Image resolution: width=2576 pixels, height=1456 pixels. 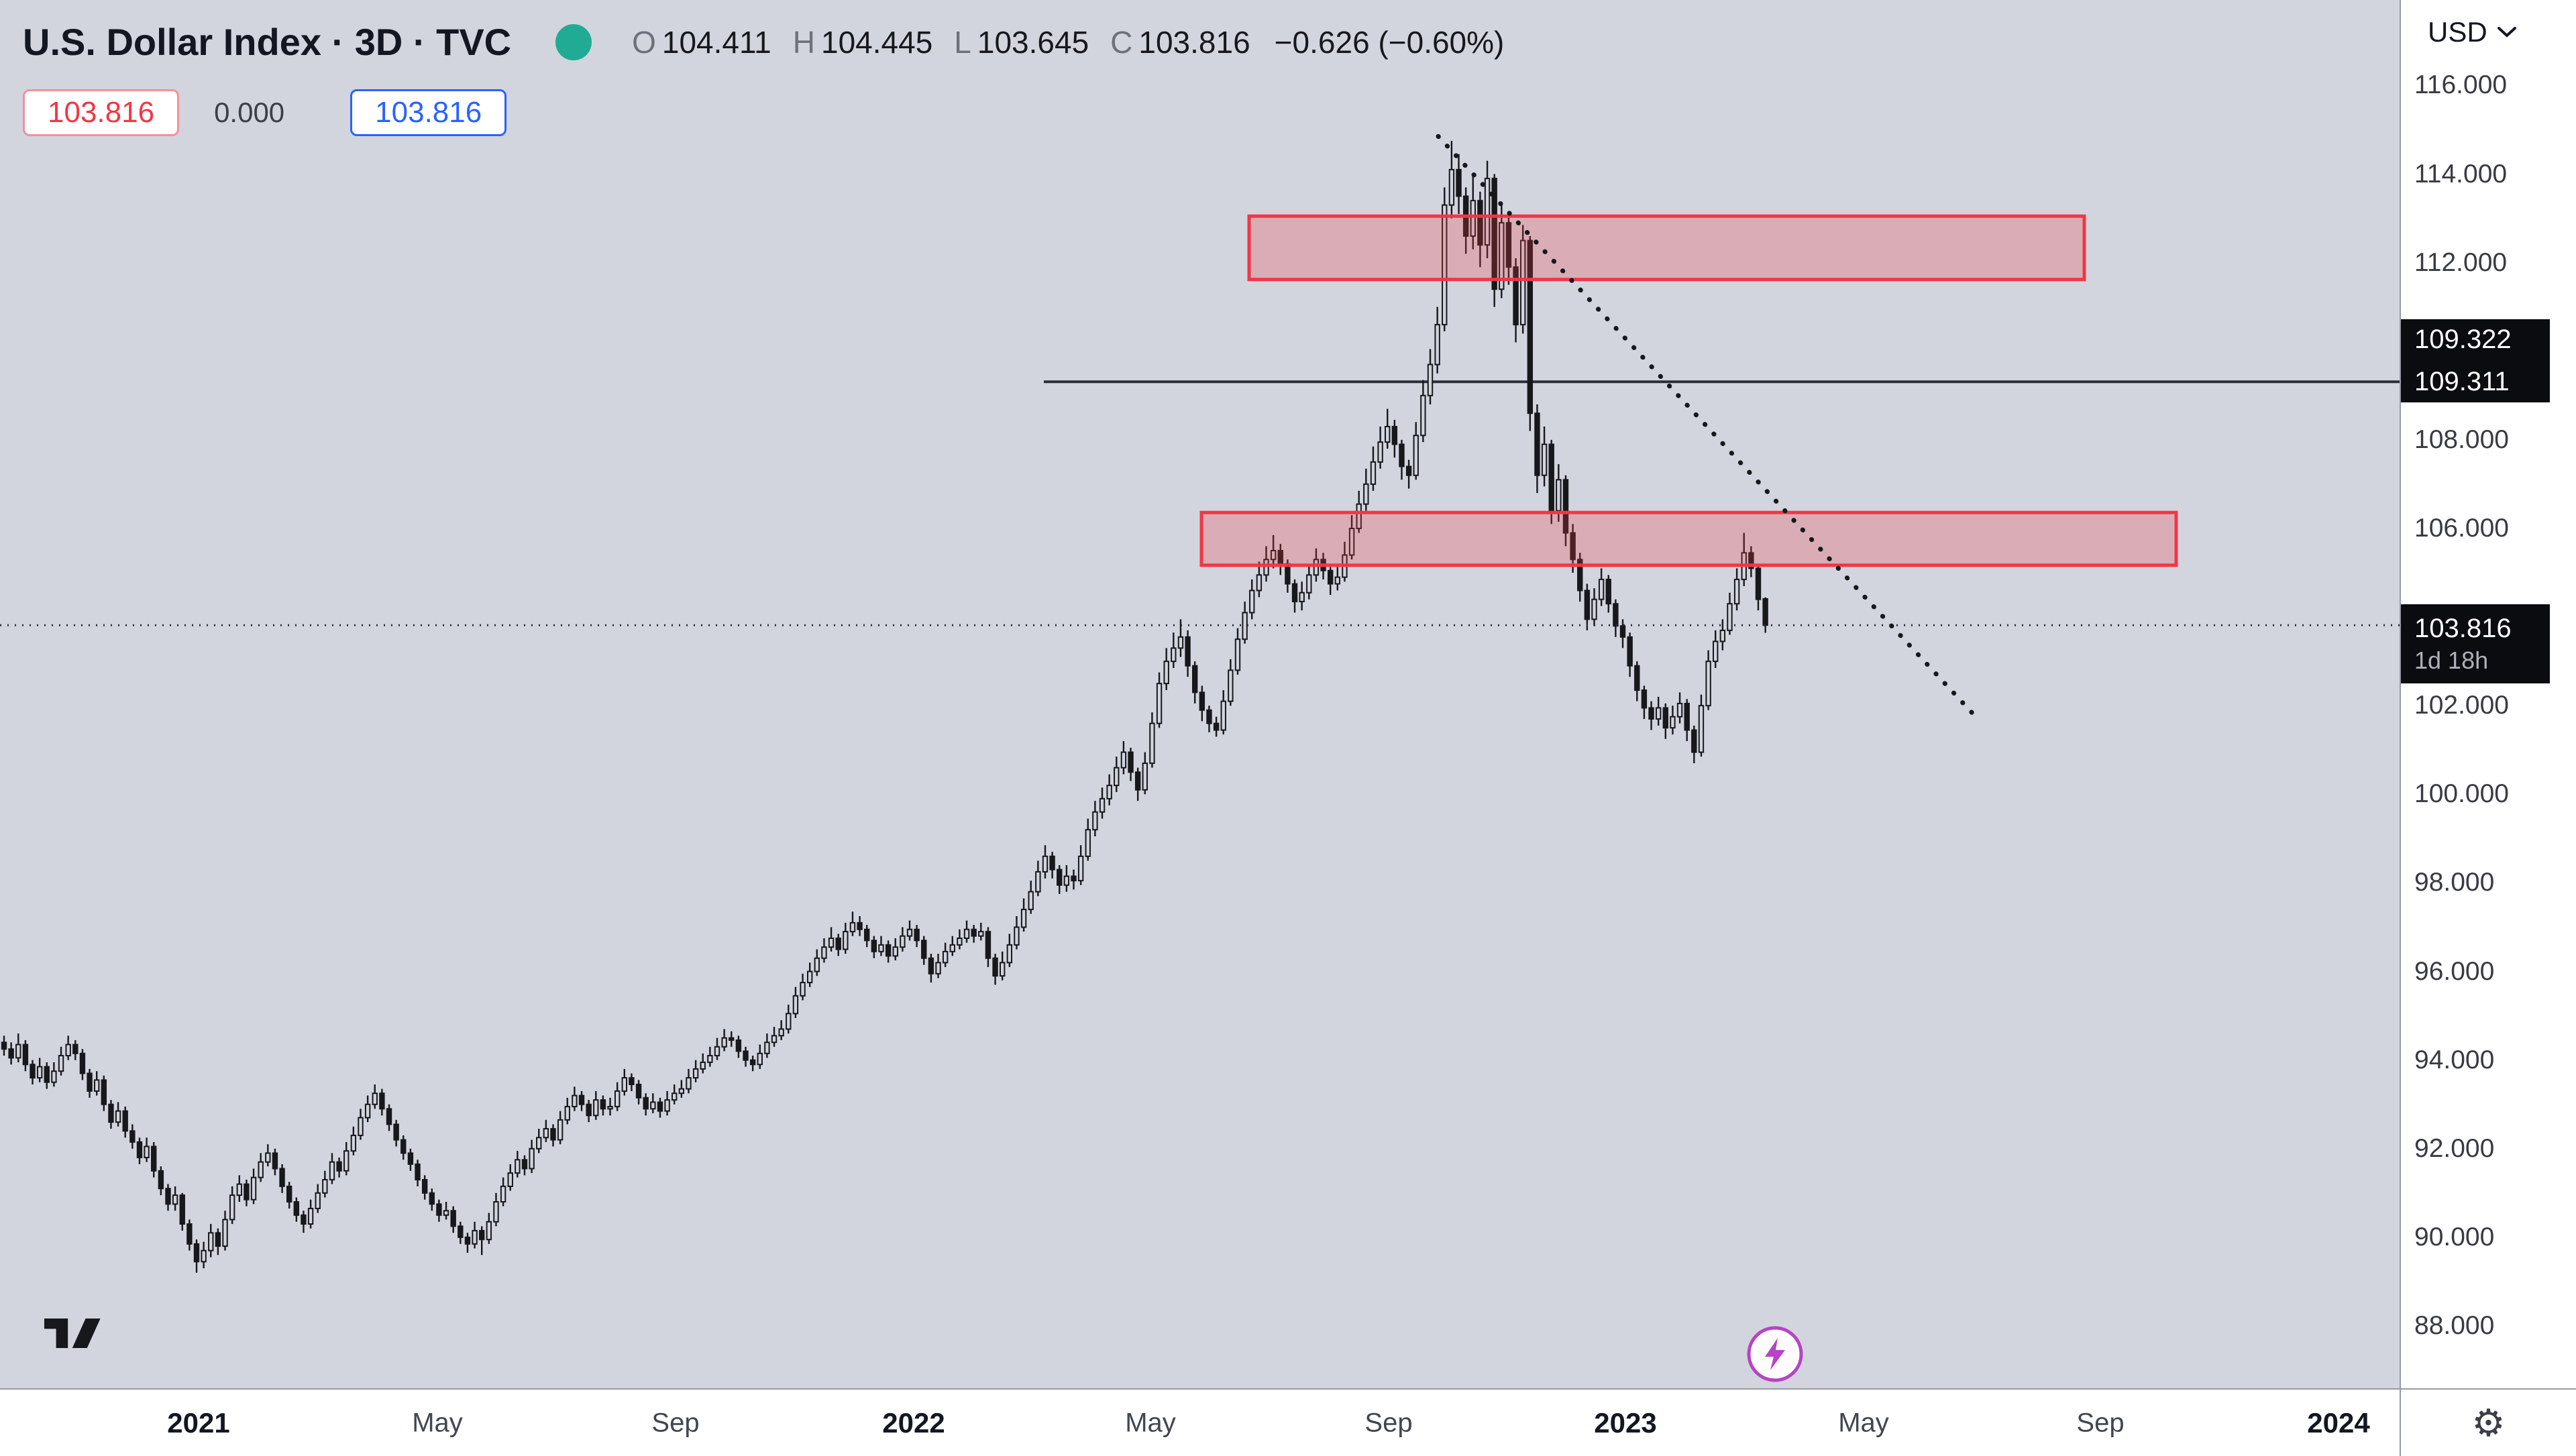 I want to click on price-tick-label: 116.000, so click(x=2461, y=85).